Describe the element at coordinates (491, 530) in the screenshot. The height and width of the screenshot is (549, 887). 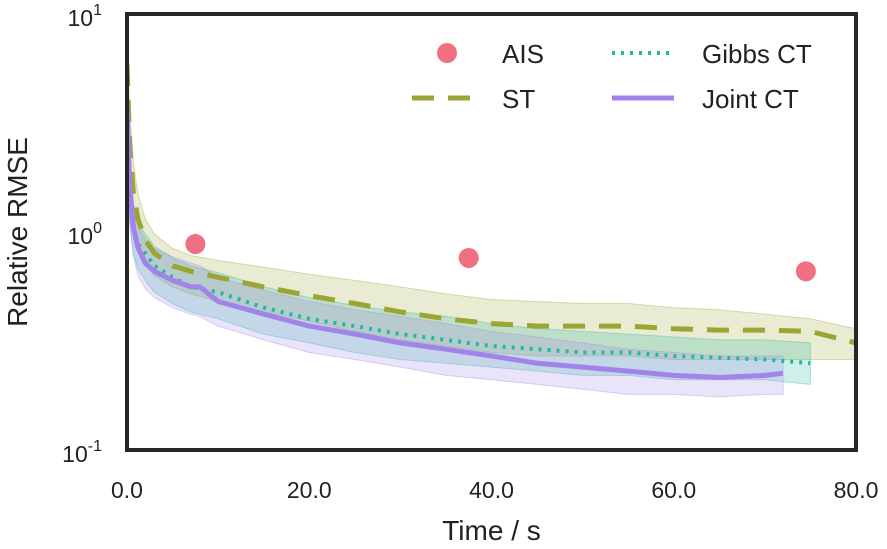
I see `x-axis-label: Time / s` at that location.